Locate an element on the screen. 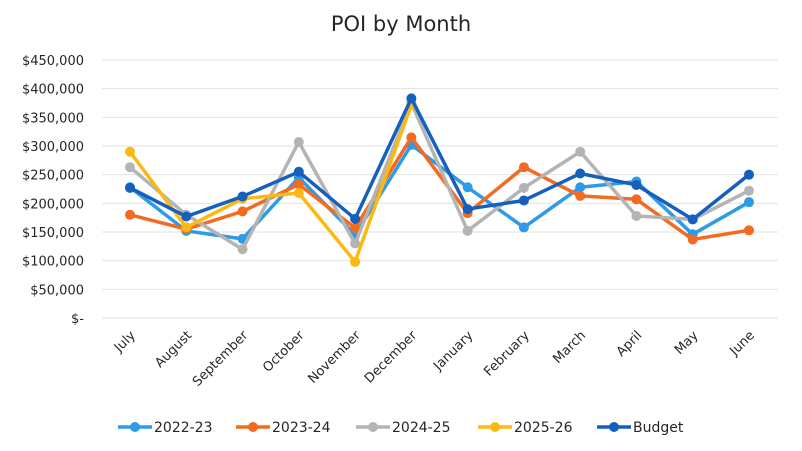  legend-item: 2023-24 is located at coordinates (283, 428).